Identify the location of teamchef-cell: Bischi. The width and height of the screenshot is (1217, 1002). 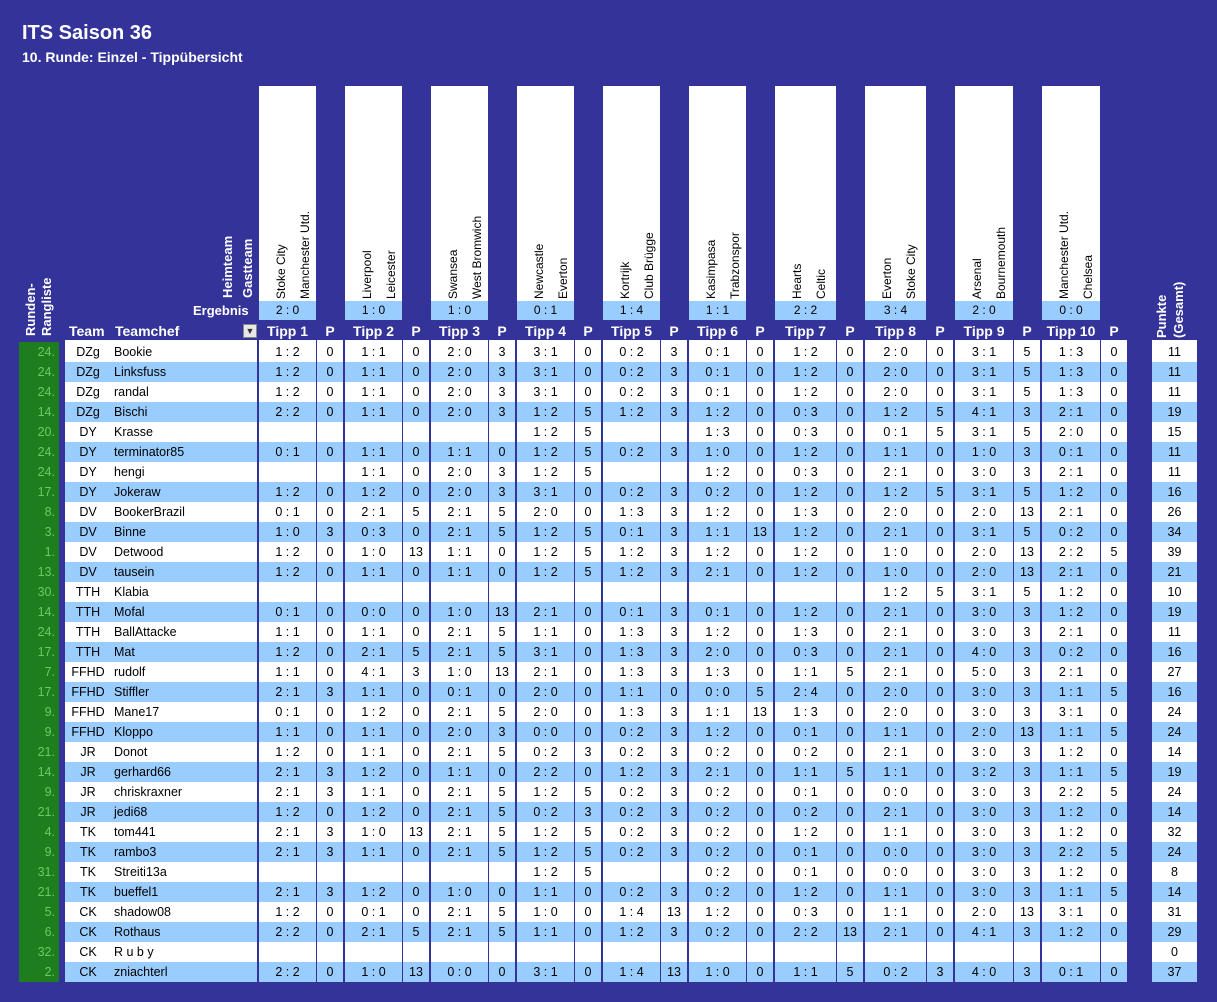
(131, 412).